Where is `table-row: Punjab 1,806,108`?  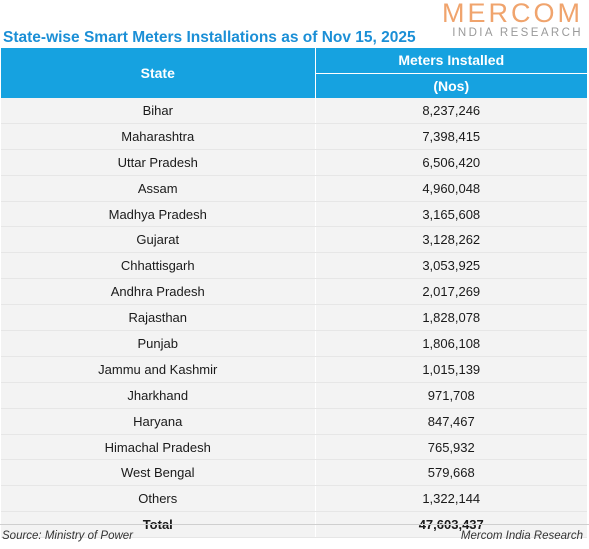 table-row: Punjab 1,806,108 is located at coordinates (294, 343).